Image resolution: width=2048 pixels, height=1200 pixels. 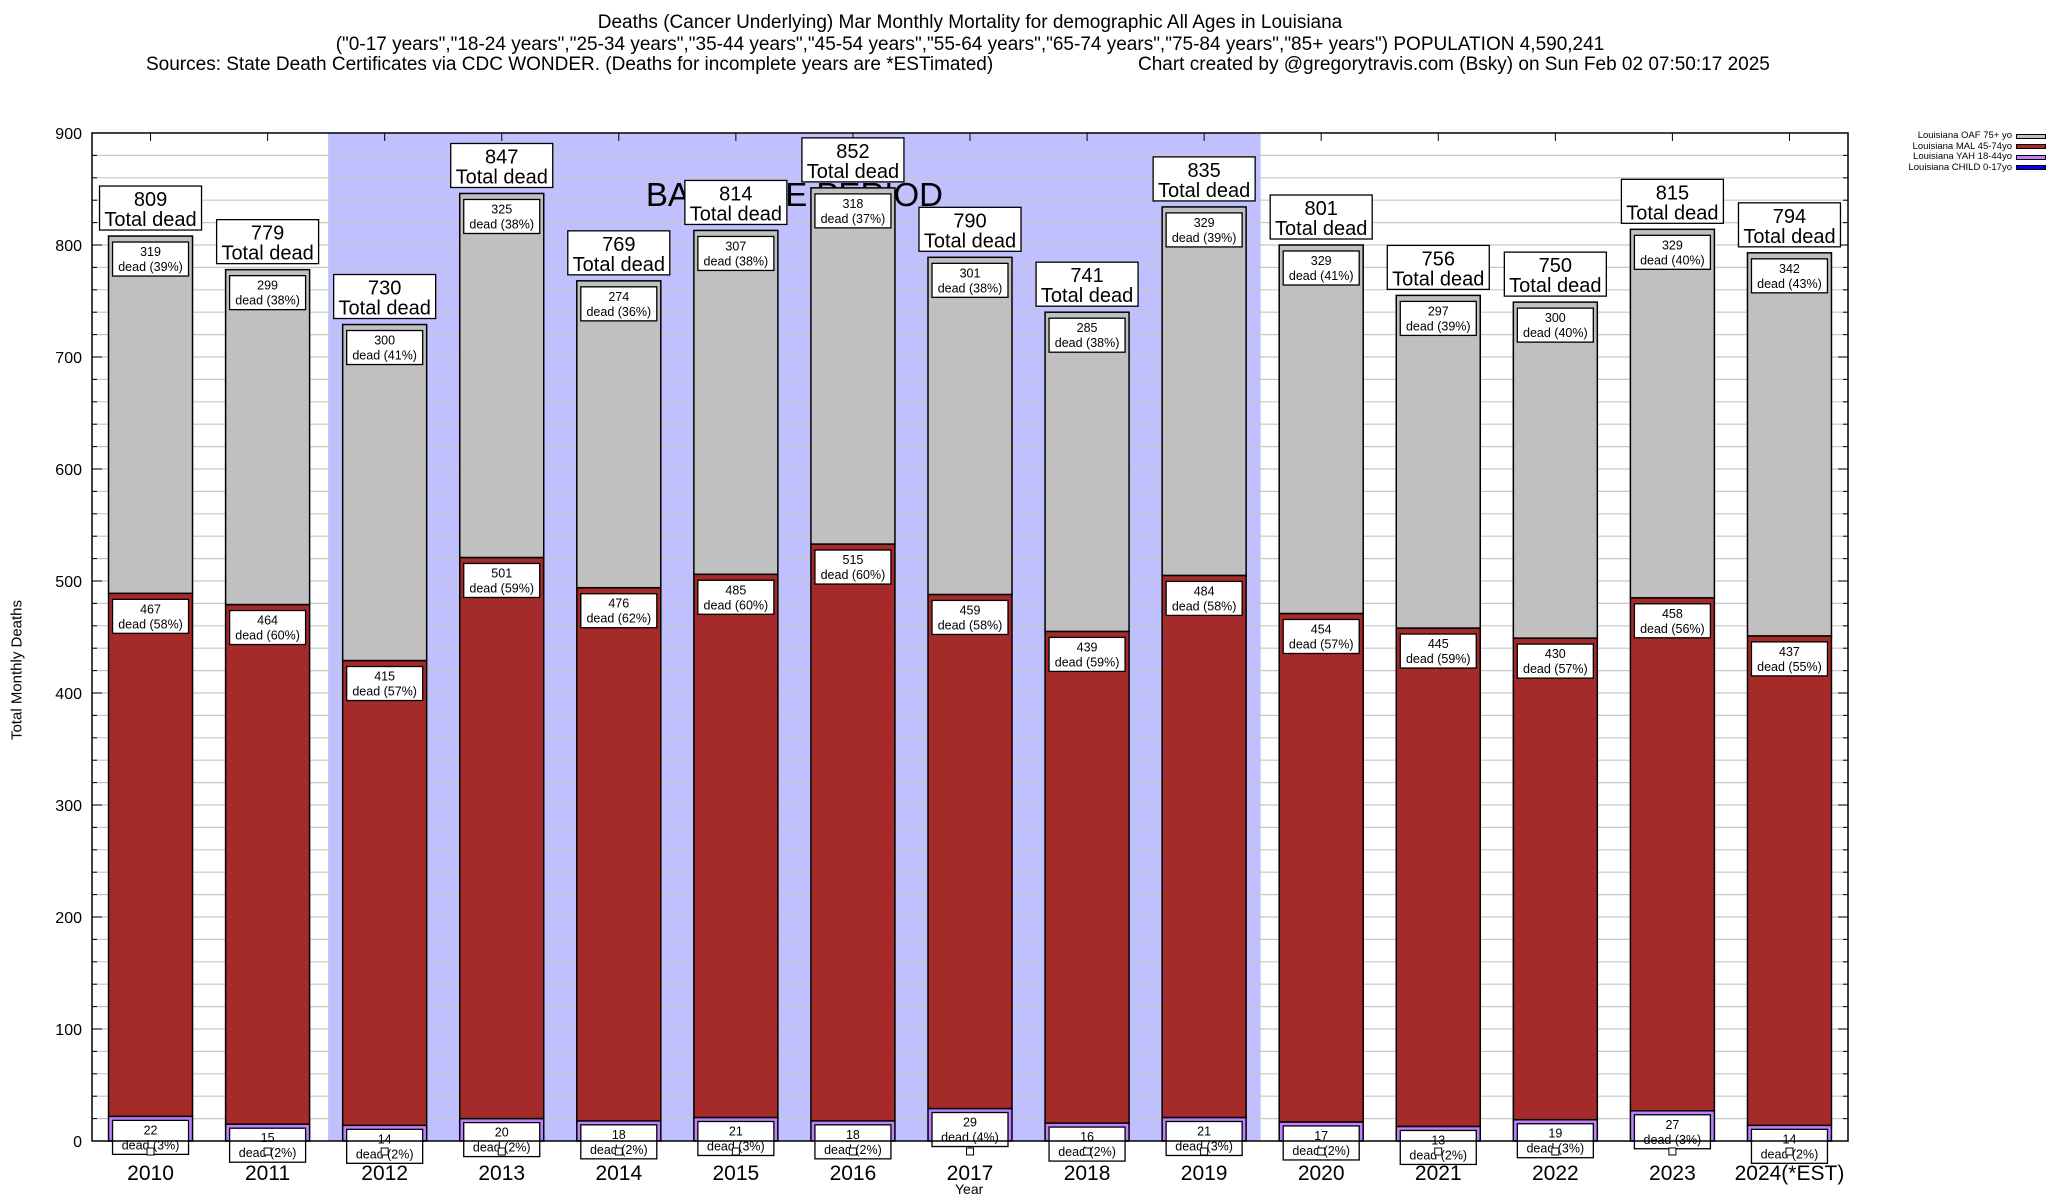 I want to click on total-value-label: 814, so click(x=735, y=194).